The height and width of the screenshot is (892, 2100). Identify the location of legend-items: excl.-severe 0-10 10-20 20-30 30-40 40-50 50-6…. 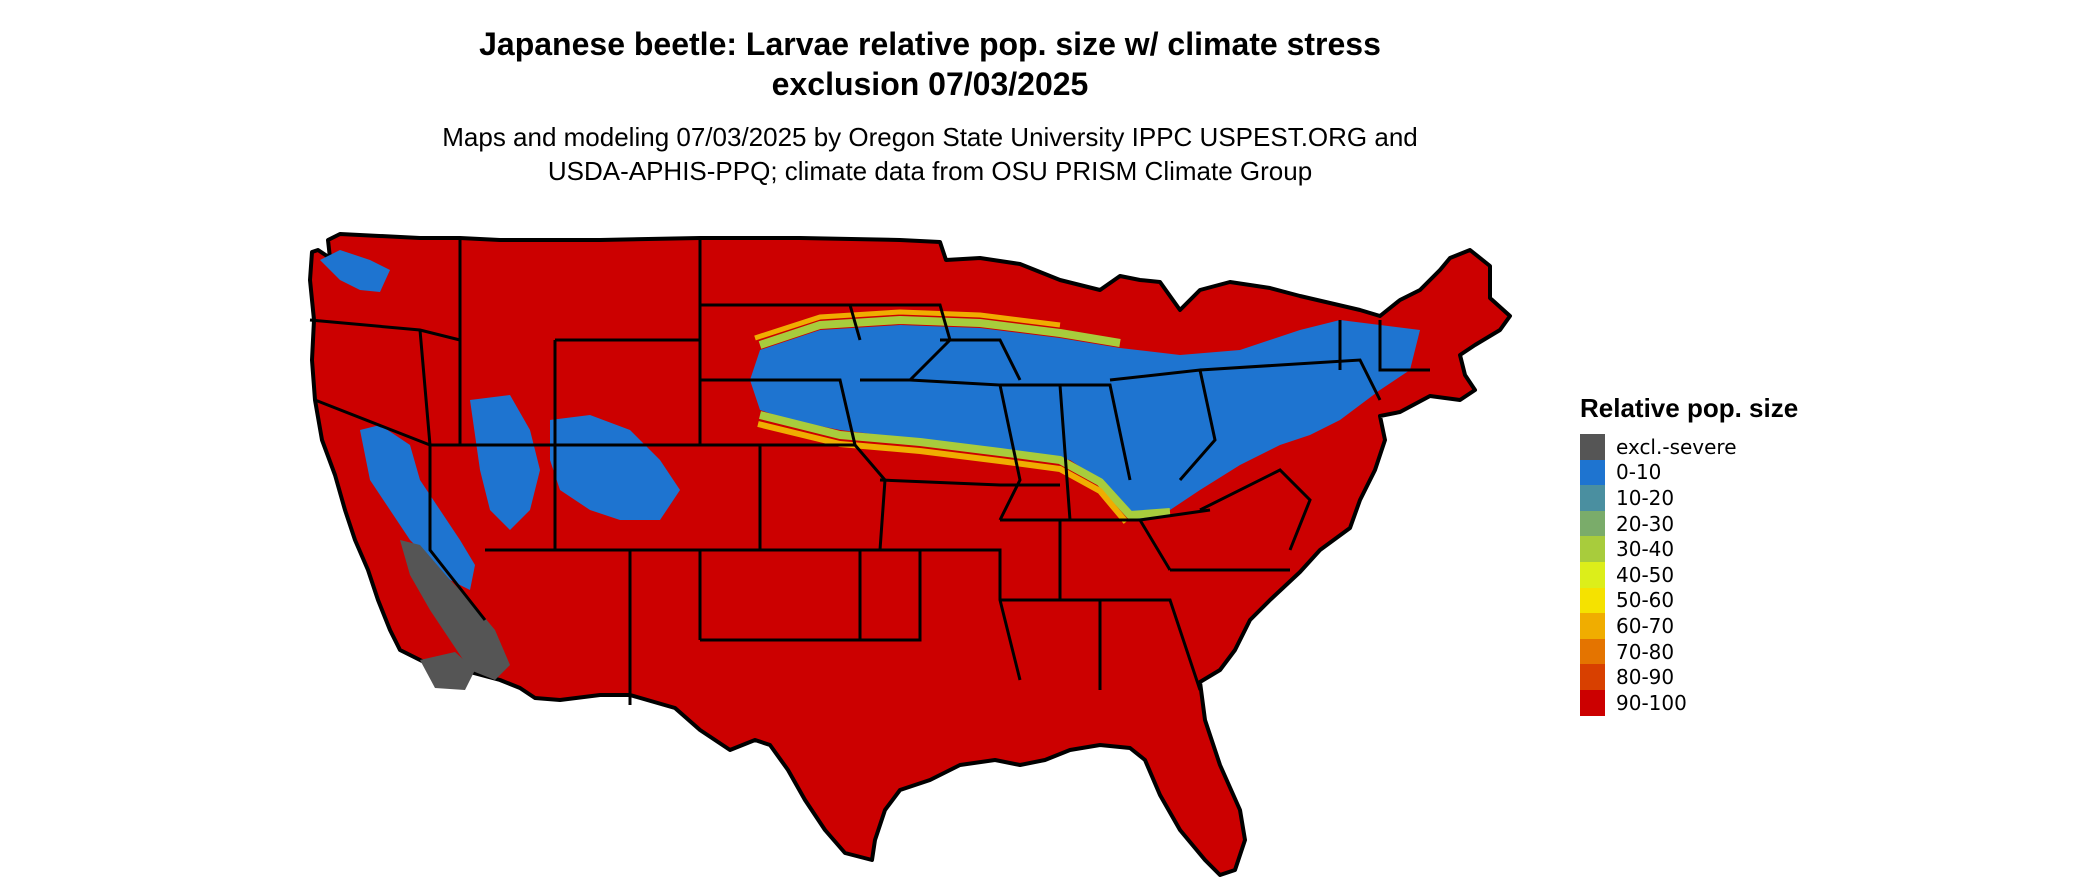
(1760, 575).